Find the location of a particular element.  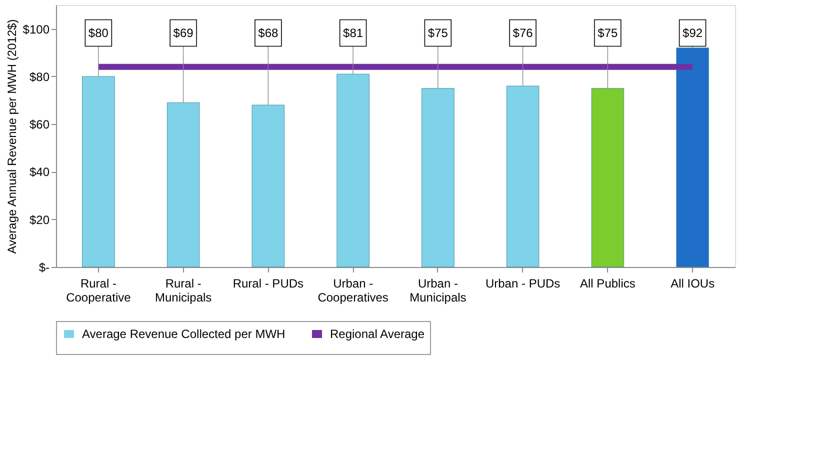

y-tick-label: $100 is located at coordinates (36, 29).